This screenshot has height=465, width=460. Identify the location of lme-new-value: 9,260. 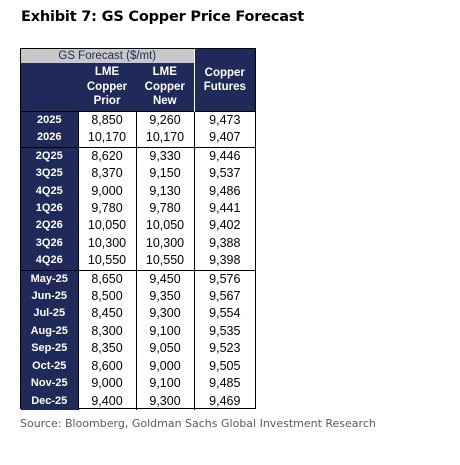
(165, 120).